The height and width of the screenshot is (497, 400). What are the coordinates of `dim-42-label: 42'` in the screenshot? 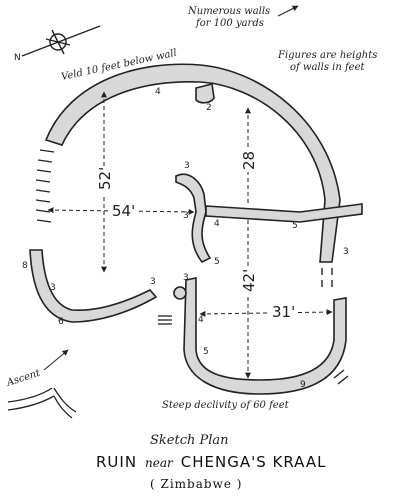 It's located at (249, 280).